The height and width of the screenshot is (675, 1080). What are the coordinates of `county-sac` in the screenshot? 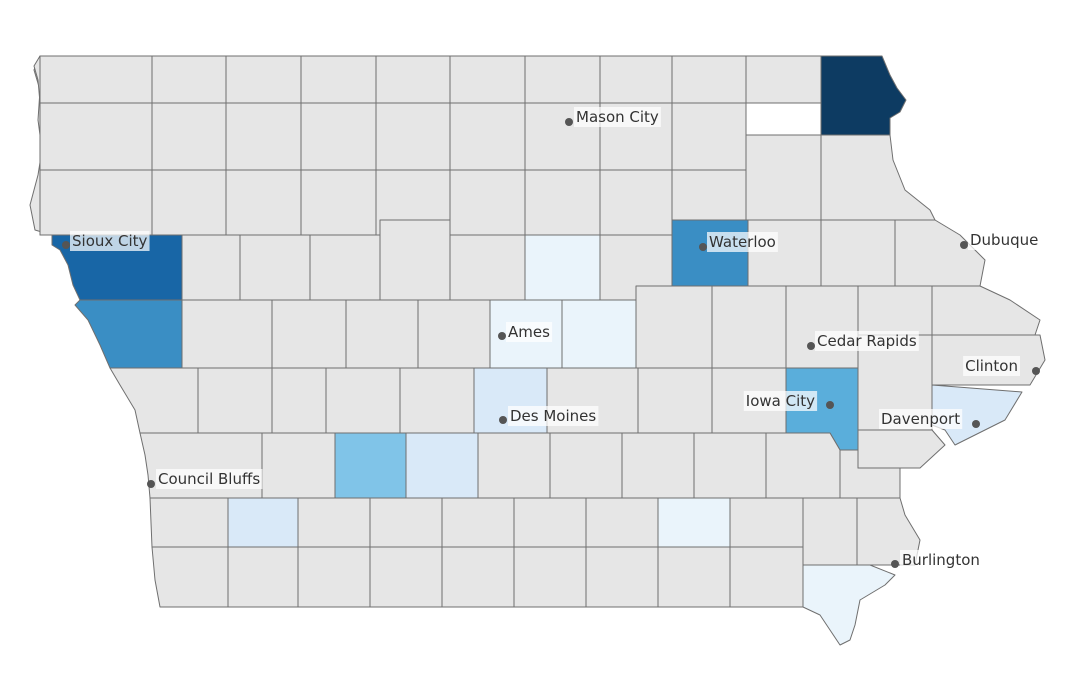 It's located at (275, 267).